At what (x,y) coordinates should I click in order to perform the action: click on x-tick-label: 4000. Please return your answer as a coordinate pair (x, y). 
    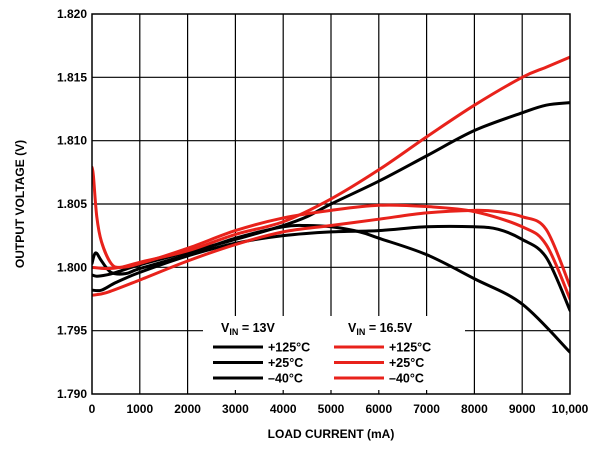
    Looking at the image, I should click on (283, 409).